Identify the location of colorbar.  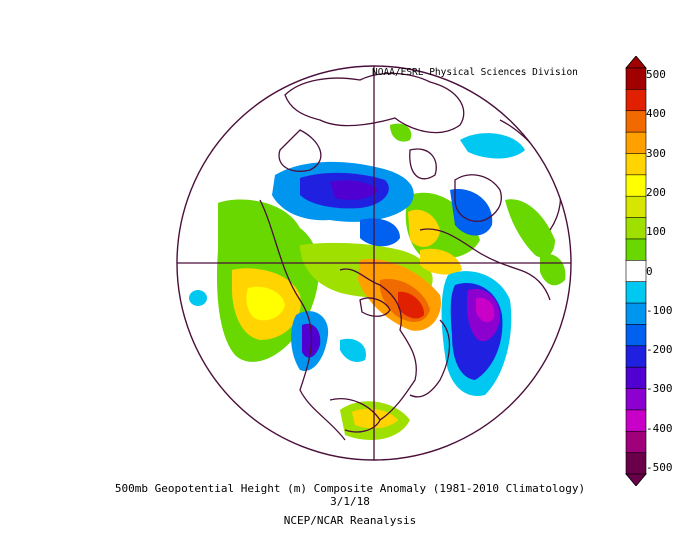
(636, 271).